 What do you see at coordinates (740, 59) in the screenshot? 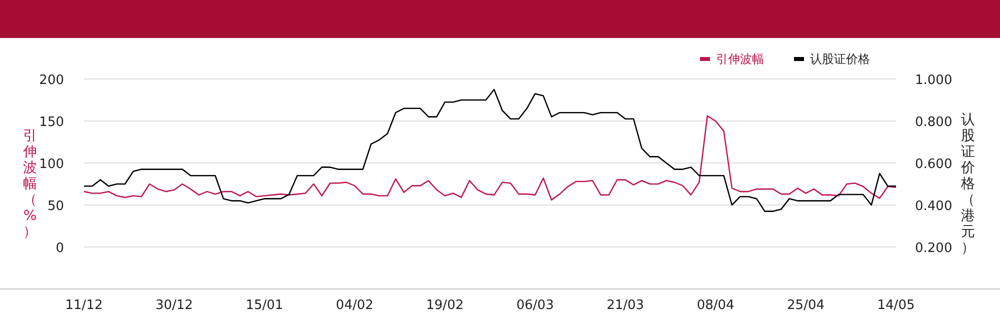
I see `legend-label: 引伸波幅` at bounding box center [740, 59].